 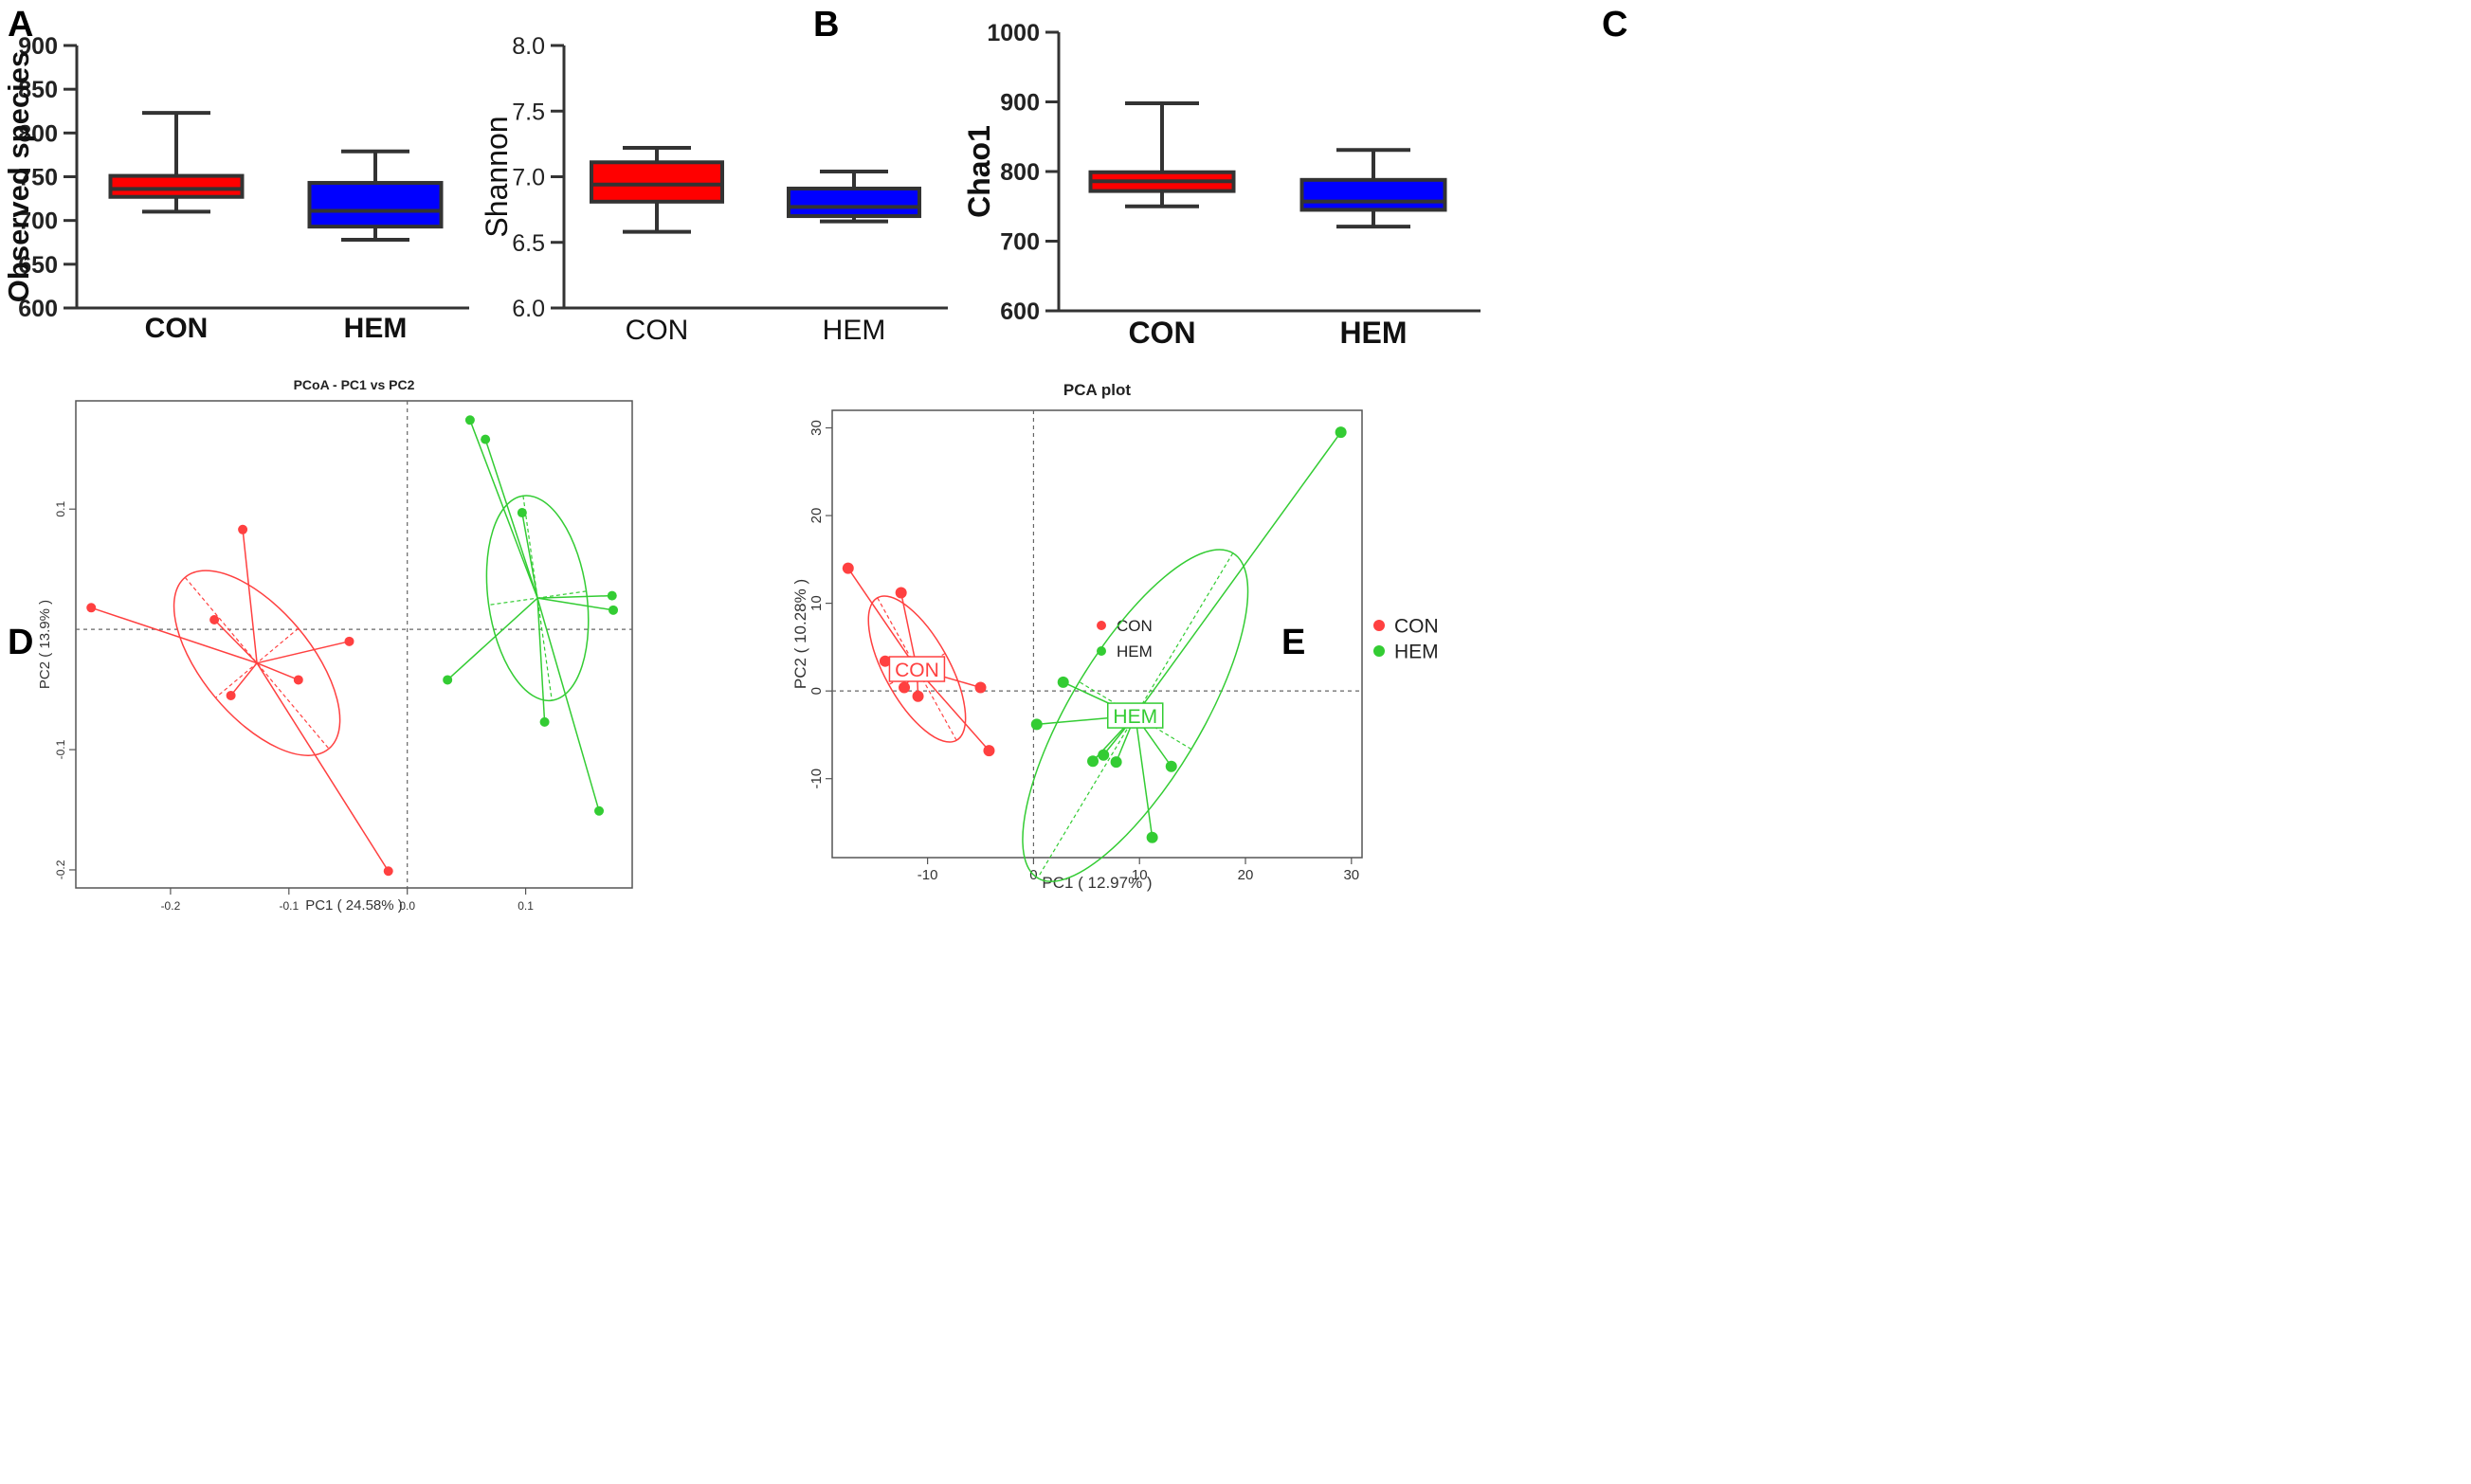 I want to click on x-axis-label: PC1 ( 12.97% ), so click(x=1097, y=883).